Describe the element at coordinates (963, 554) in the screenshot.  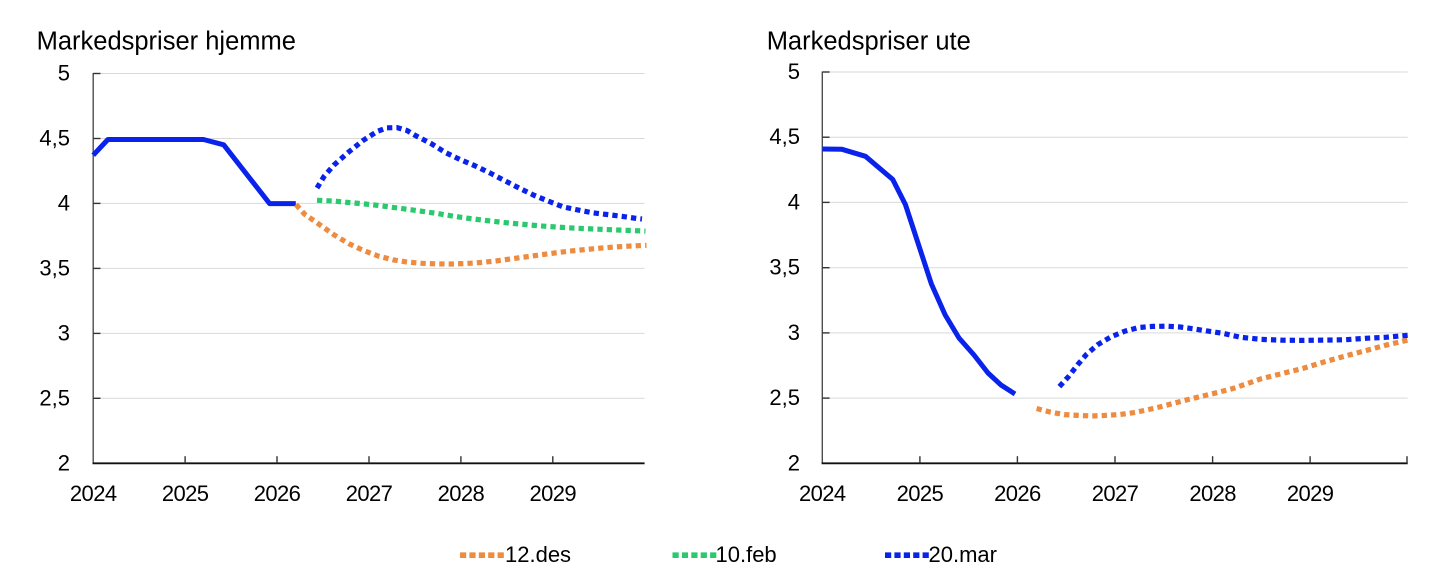
I see `svg-text: 20.mar` at that location.